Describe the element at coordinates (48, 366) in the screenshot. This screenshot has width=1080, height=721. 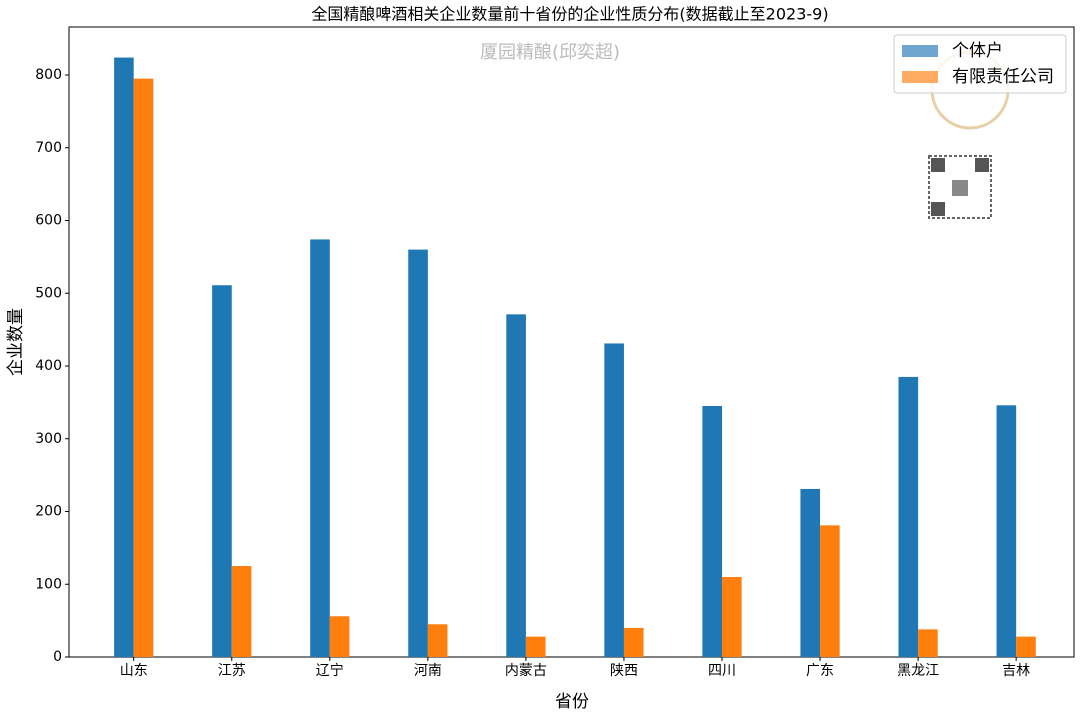
I see `y-tick-label: 400` at that location.